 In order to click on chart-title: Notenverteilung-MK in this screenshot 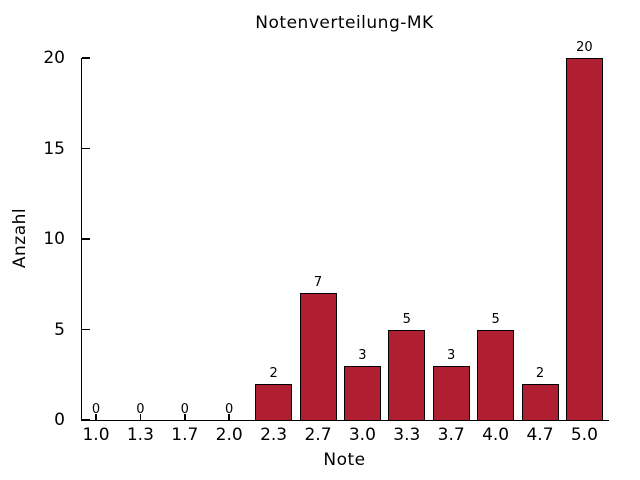, I will do `click(344, 23)`.